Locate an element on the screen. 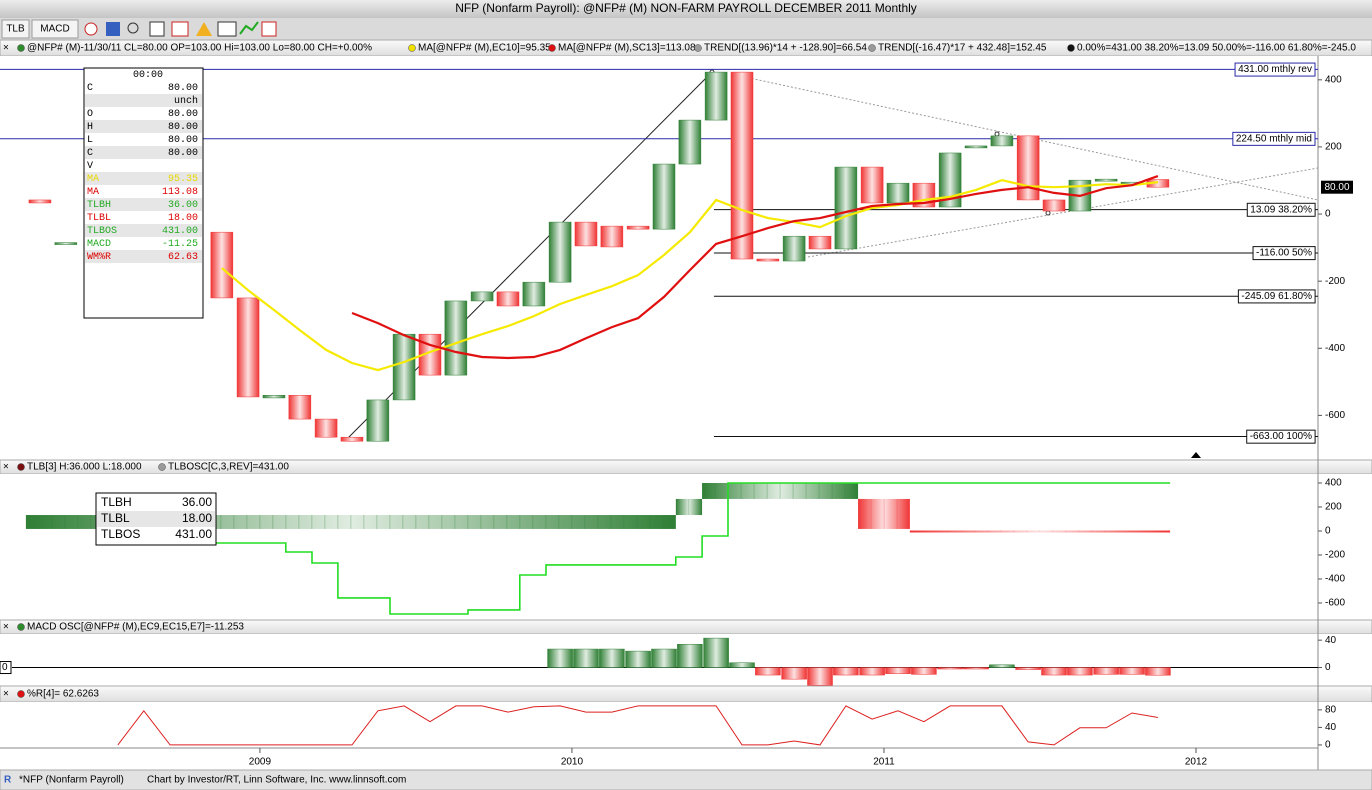 This screenshot has height=790, width=1372. status-symbol: *NFP (Nonfarm Payroll) is located at coordinates (71, 780).